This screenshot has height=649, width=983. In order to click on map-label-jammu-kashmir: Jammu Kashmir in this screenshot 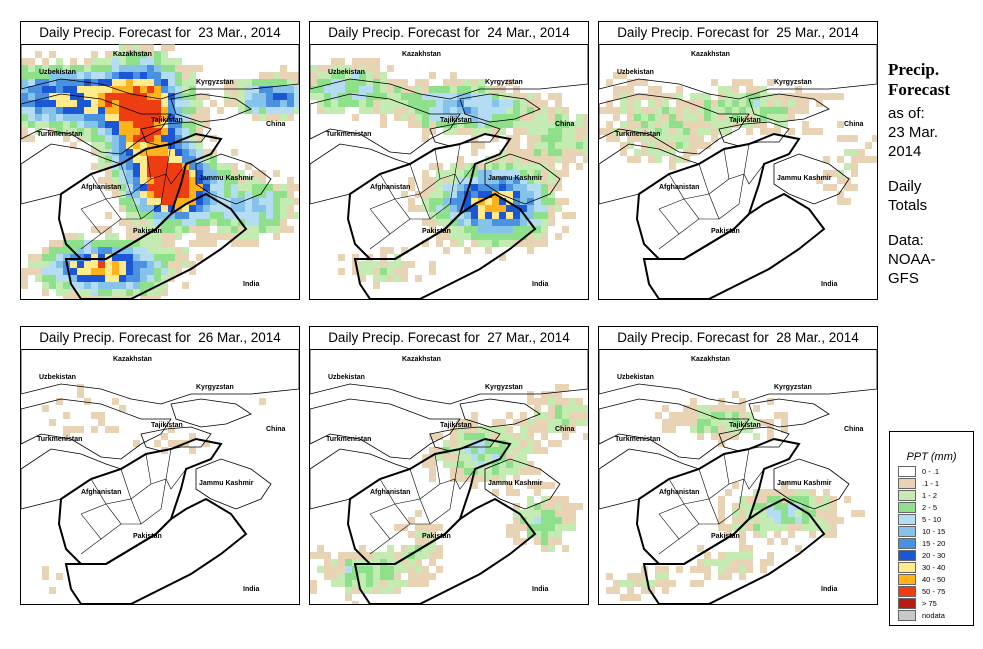, I will do `click(804, 483)`.